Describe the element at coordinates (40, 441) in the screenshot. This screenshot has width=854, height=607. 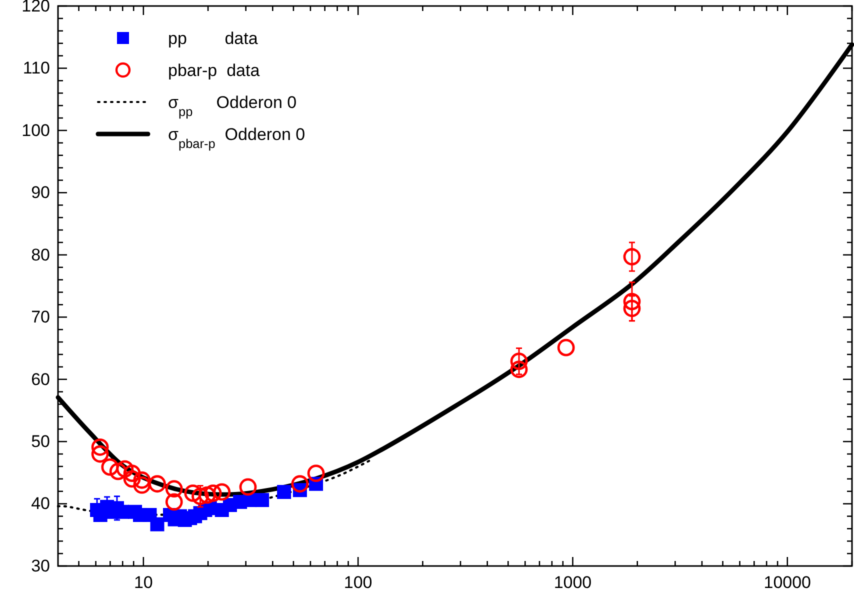
I see `y-tick-label: 50` at that location.